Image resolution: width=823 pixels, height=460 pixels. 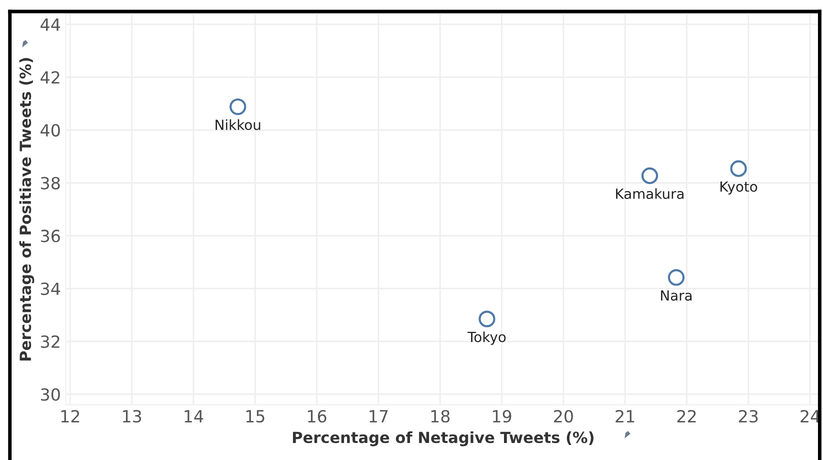 What do you see at coordinates (625, 416) in the screenshot?
I see `x-tick-label: 21` at bounding box center [625, 416].